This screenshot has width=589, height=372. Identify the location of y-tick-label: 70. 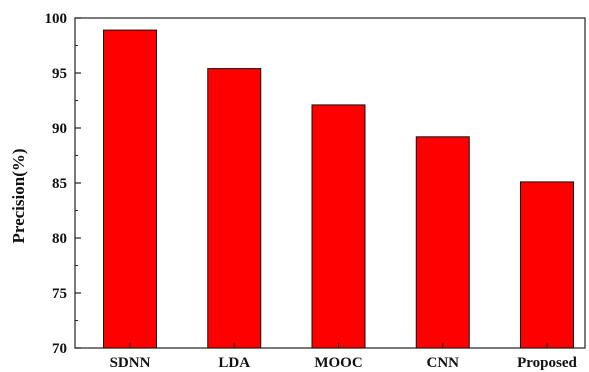
(59, 349).